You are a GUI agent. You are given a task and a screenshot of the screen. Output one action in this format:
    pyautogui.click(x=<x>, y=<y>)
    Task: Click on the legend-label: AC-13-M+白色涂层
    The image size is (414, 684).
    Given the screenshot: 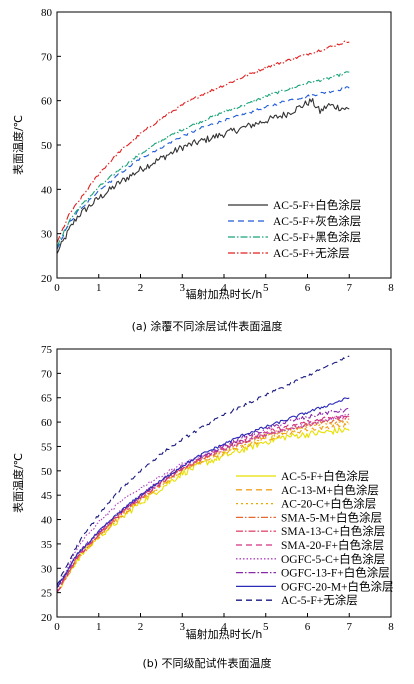 What is the action you would take?
    pyautogui.click(x=330, y=490)
    